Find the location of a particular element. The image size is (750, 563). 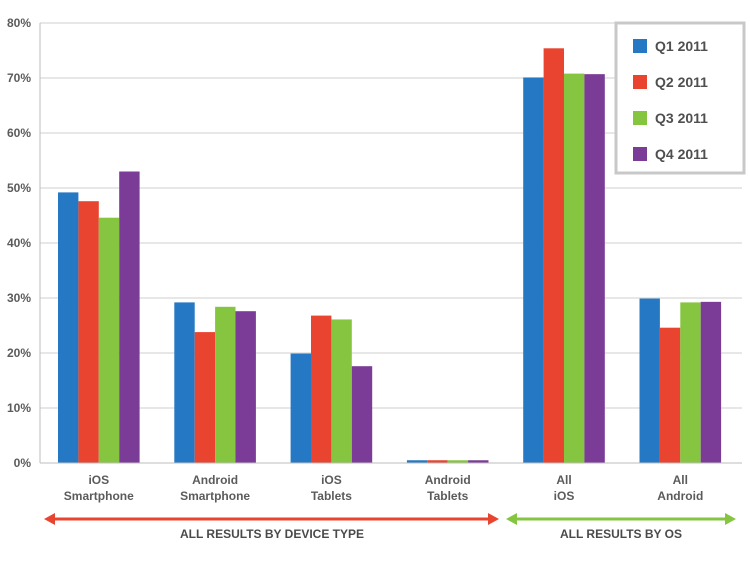

y-axis: 0% 10% 20% 30% 40% 50% 60% 70% 80% is located at coordinates (24, 243).